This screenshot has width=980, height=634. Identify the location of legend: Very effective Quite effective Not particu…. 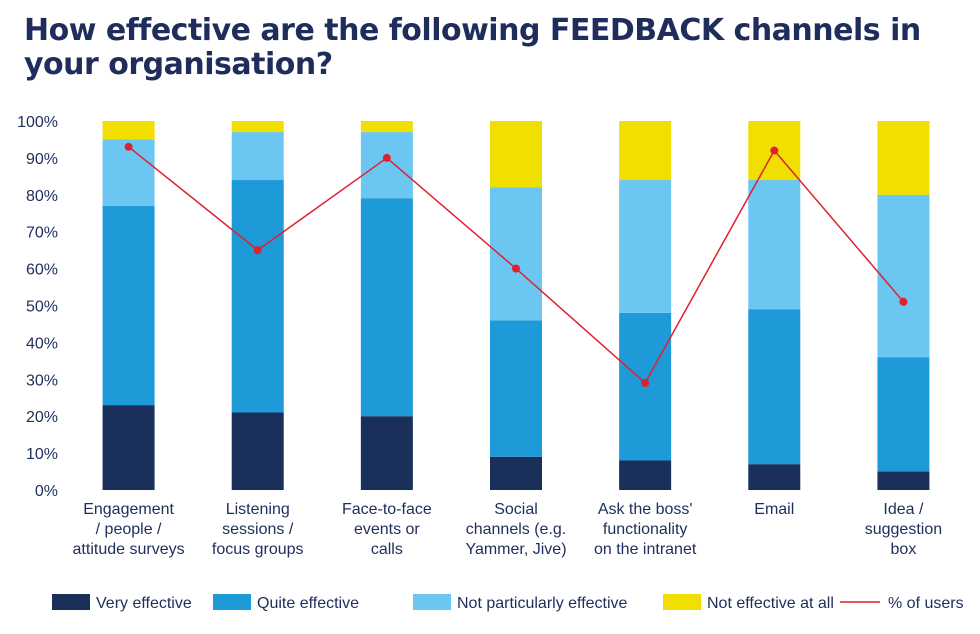
(508, 603).